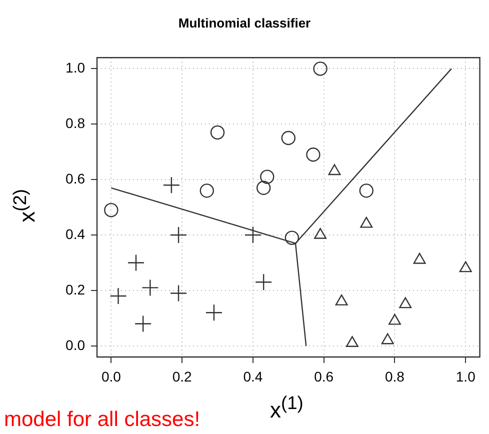  What do you see at coordinates (76, 122) in the screenshot?
I see `y-tick-label: 0.8` at bounding box center [76, 122].